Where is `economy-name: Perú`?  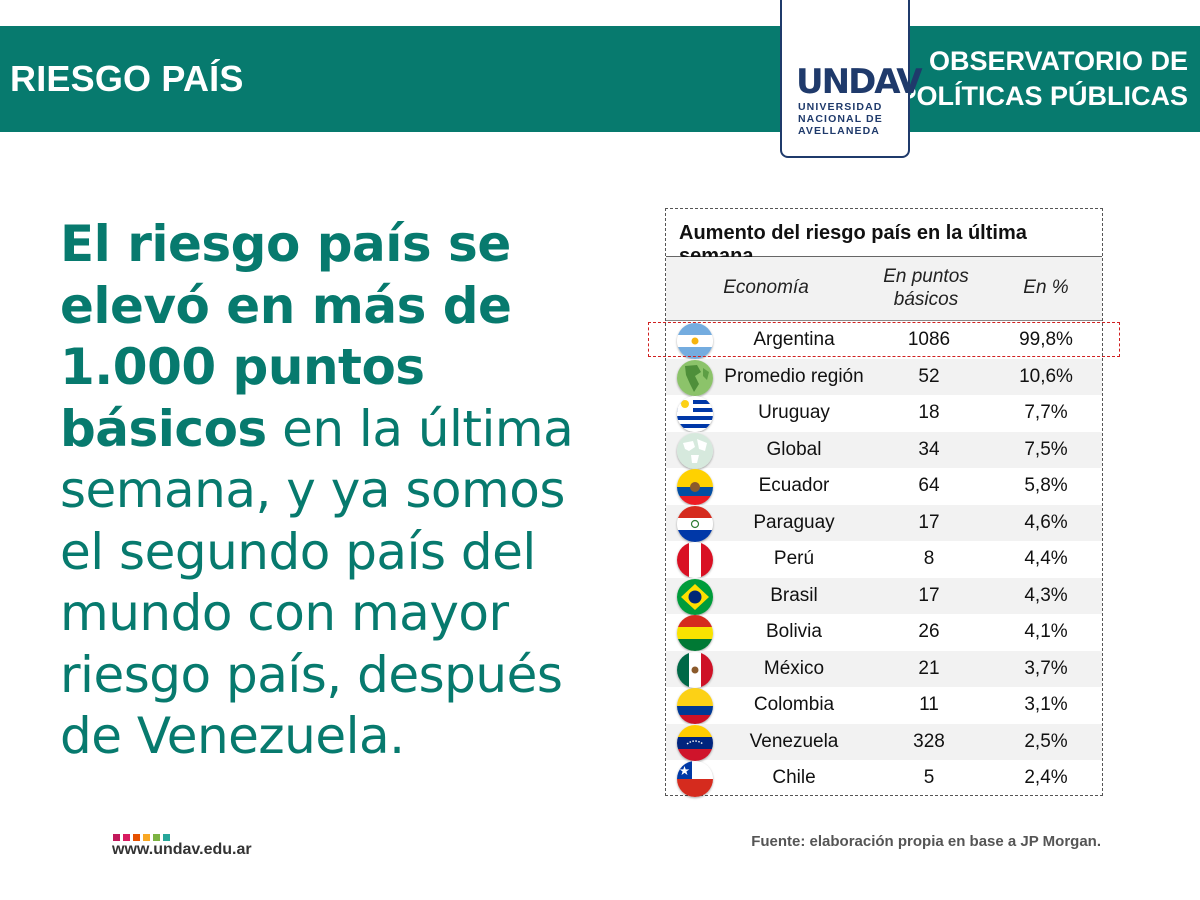 economy-name: Perú is located at coordinates (794, 558).